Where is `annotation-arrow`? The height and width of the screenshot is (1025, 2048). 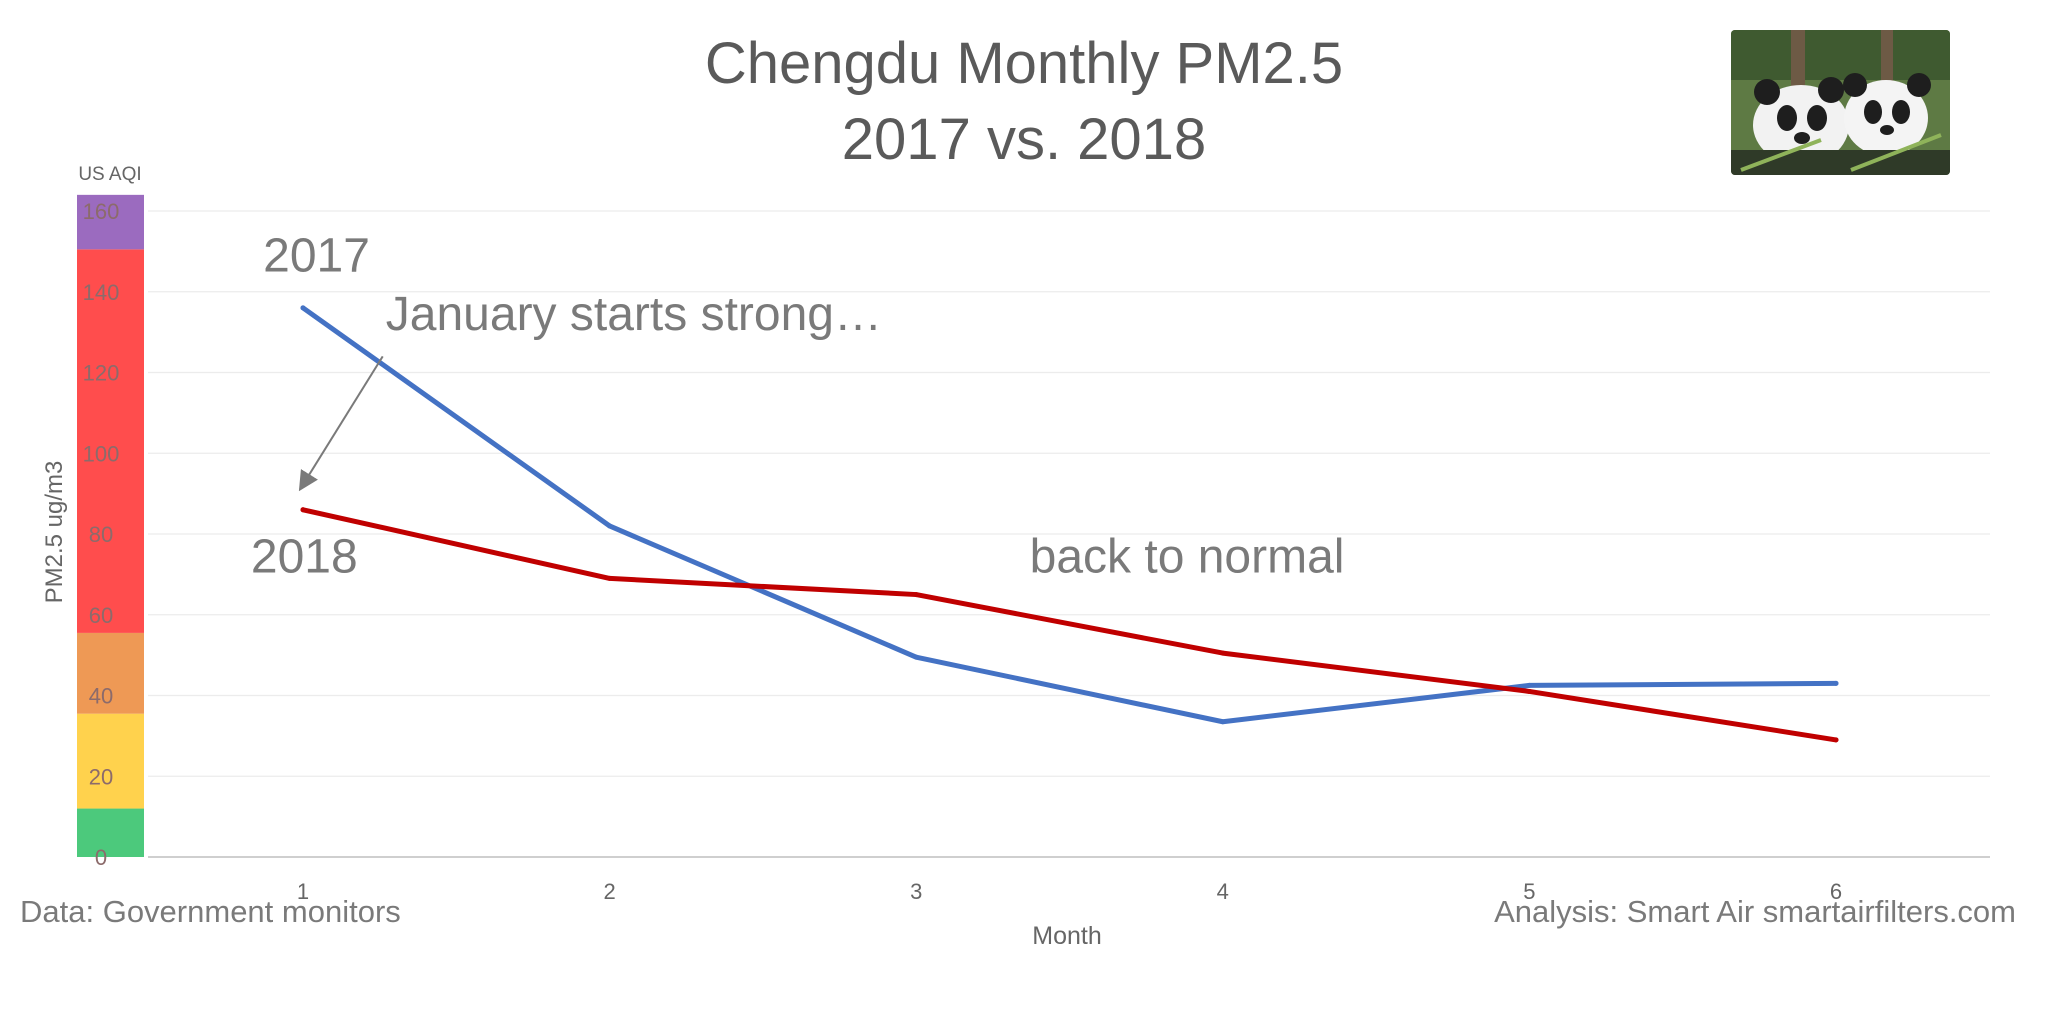
annotation-arrow is located at coordinates (341, 423).